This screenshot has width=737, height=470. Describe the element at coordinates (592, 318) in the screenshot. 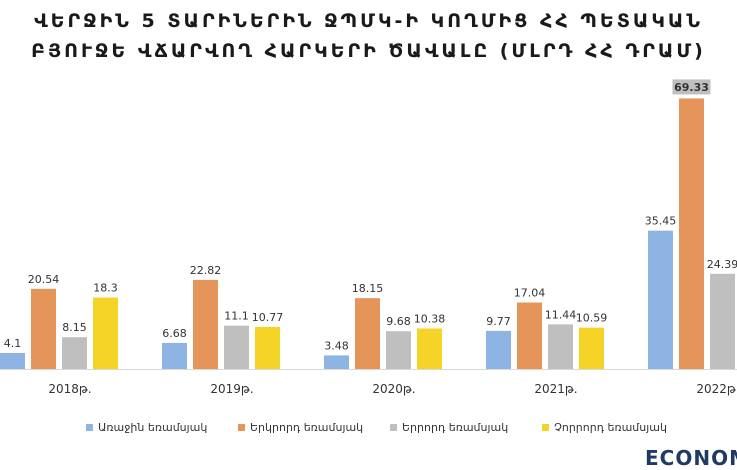

I see `data-label-4-4: 10.59` at that location.